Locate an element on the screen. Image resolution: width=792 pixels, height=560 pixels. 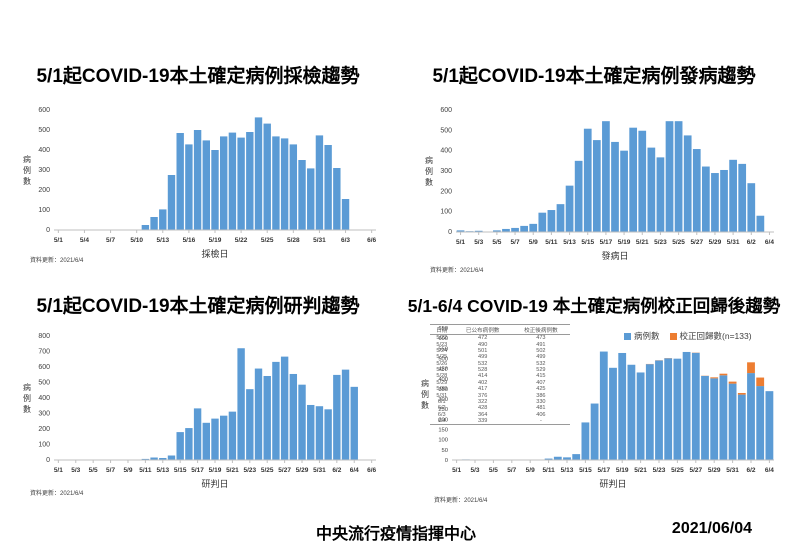
legend-item: 病例數 is located at coordinates (642, 336).